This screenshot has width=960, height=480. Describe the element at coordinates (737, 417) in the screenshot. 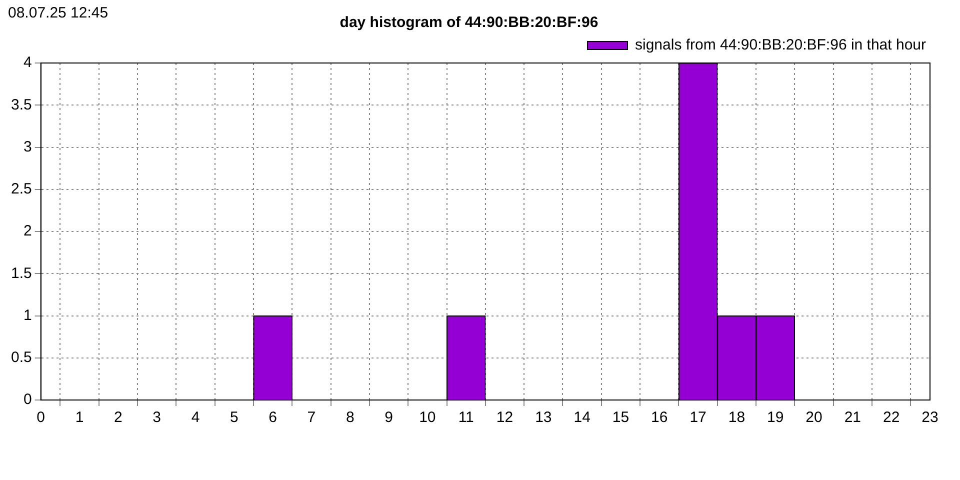

I see `x-tick-label: 18` at that location.